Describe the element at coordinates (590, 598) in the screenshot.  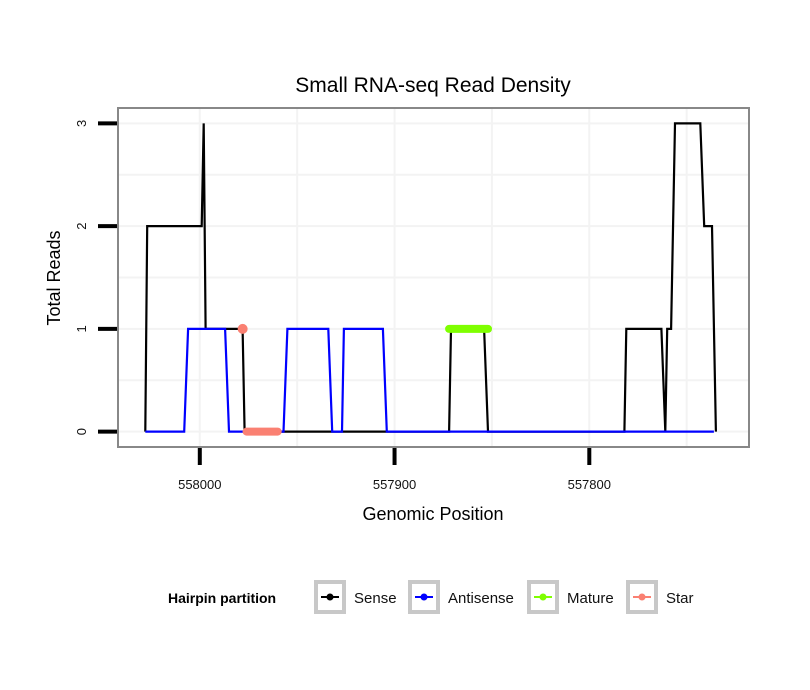
I see `legend-label: Mature` at that location.